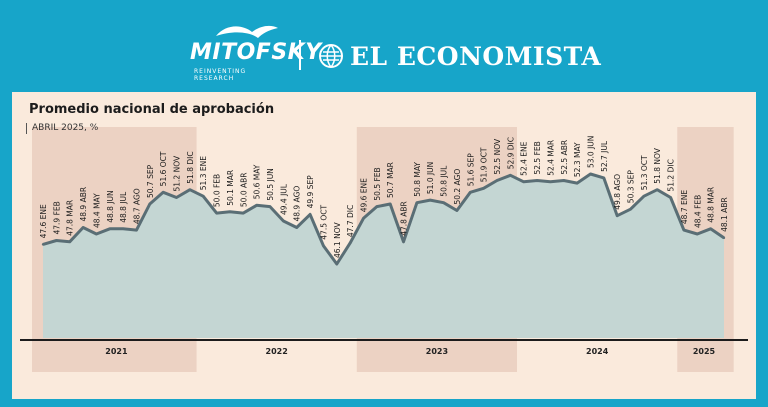 This screenshot has width=768, height=407. I want to click on data-label: 48.8 JUL, so click(123, 207).